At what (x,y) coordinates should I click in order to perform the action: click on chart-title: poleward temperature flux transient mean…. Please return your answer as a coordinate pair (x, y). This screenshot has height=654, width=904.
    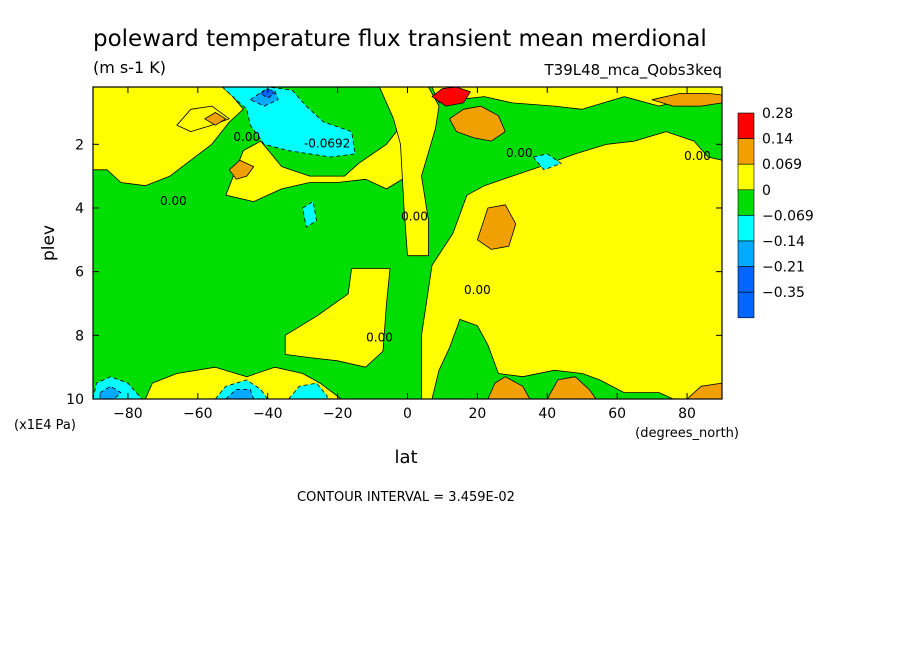
    Looking at the image, I should click on (400, 39).